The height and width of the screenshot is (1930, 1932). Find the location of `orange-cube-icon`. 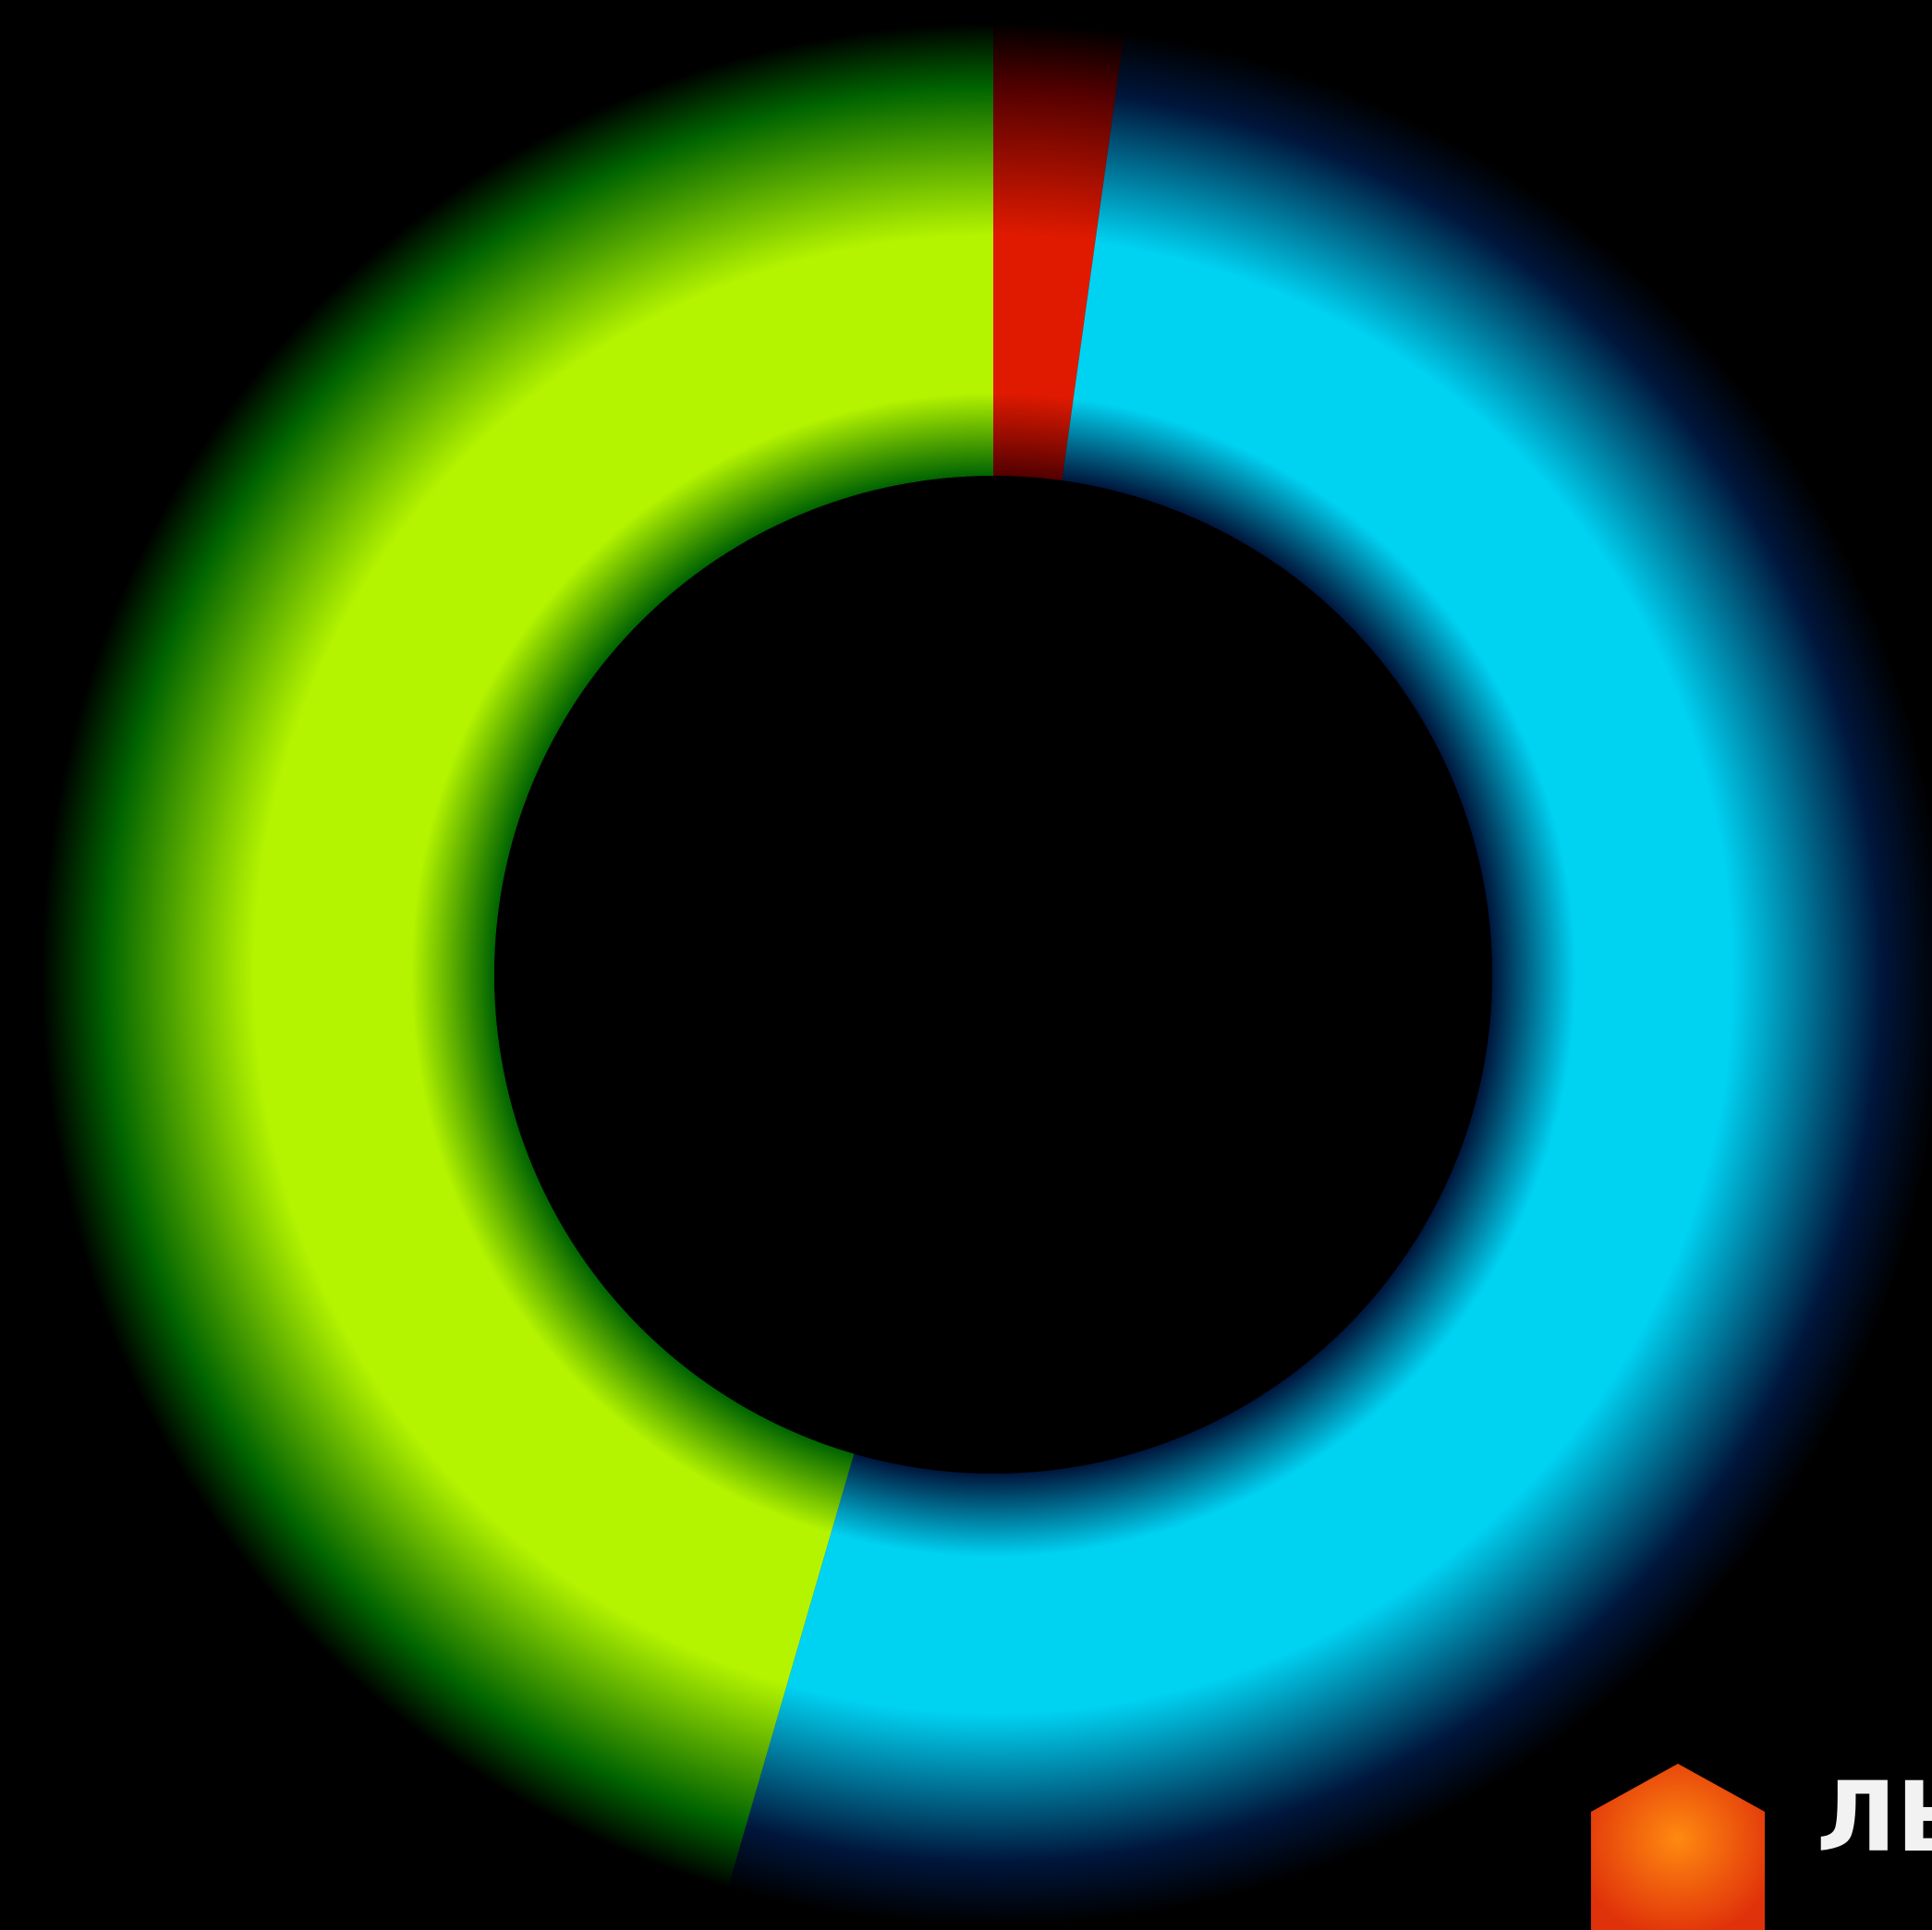

orange-cube-icon is located at coordinates (1678, 1847).